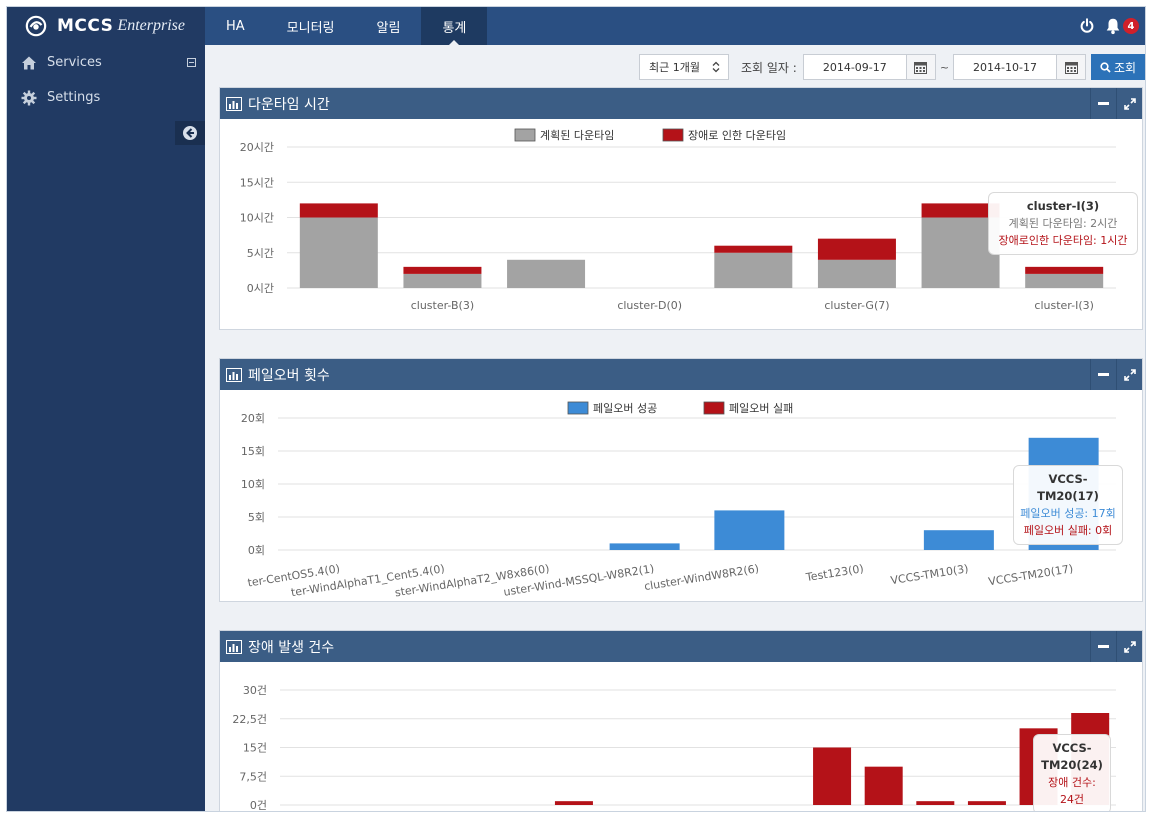 Image resolution: width=1153 pixels, height=821 pixels. Describe the element at coordinates (1125, 67) in the screenshot. I see `search-button-label: 조회` at that location.